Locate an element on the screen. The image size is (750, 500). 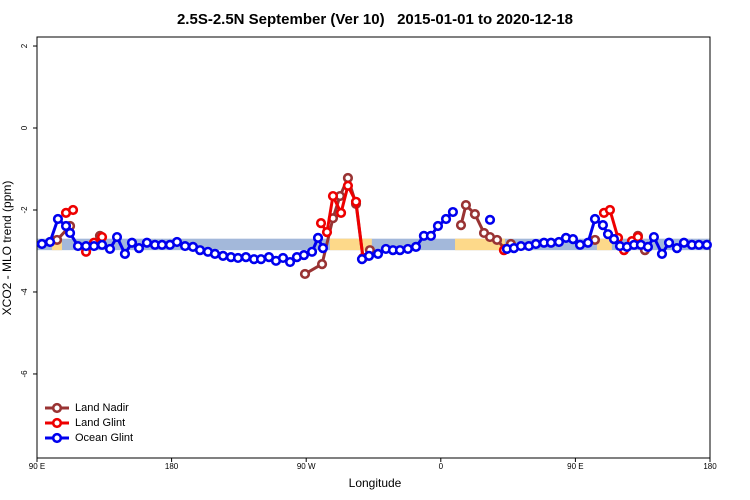
ocean-band is located at coordinates (373, 244).